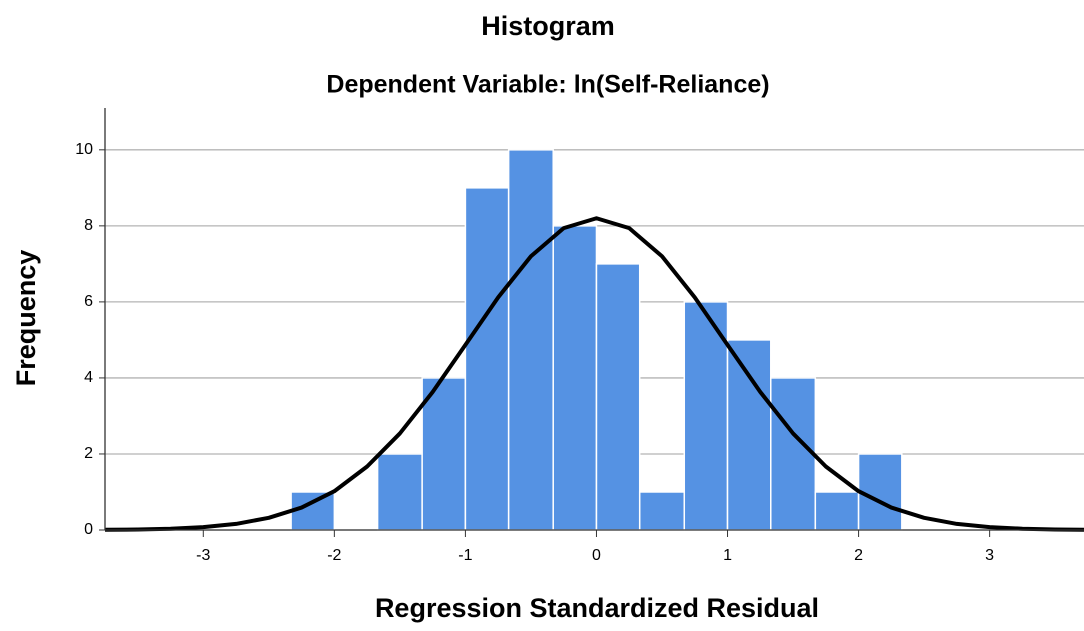 The height and width of the screenshot is (631, 1084). Describe the element at coordinates (465, 555) in the screenshot. I see `x-tick-label: -1` at that location.